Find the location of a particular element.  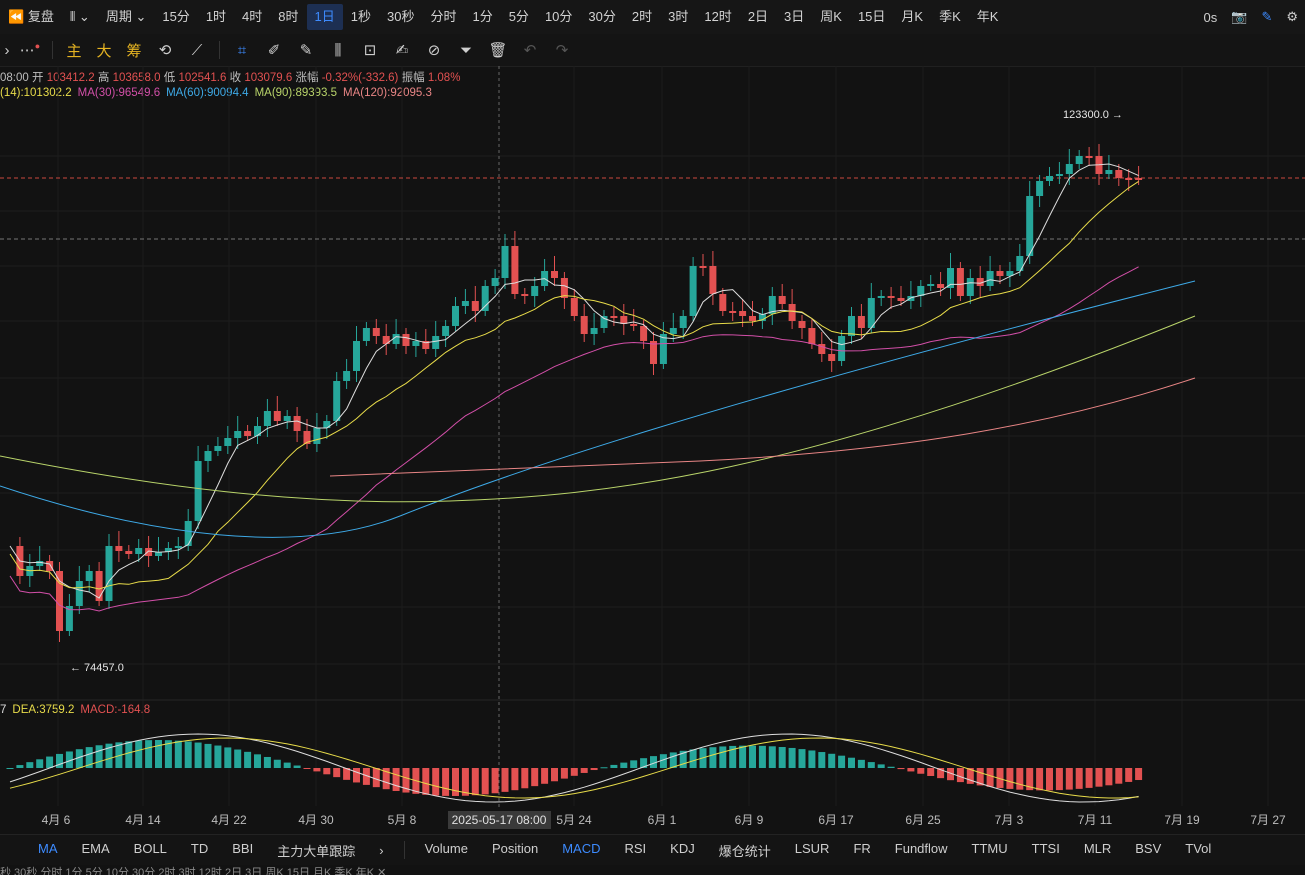

sub-indicator-tab: BSV is located at coordinates (1148, 848).